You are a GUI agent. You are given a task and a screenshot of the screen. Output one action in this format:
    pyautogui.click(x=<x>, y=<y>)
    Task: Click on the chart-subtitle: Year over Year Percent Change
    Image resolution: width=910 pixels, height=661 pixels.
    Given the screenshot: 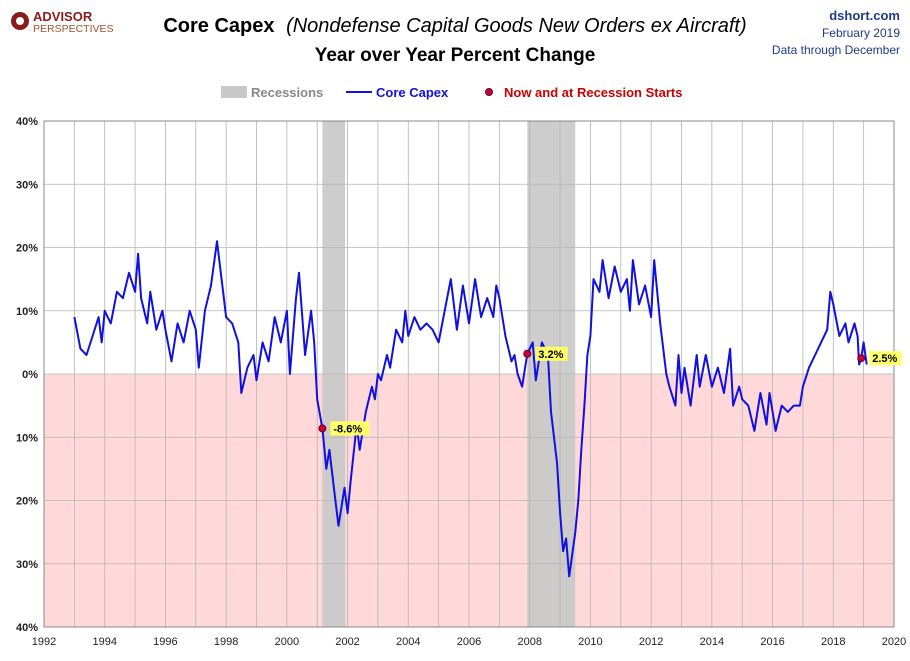 What is the action you would take?
    pyautogui.click(x=455, y=55)
    